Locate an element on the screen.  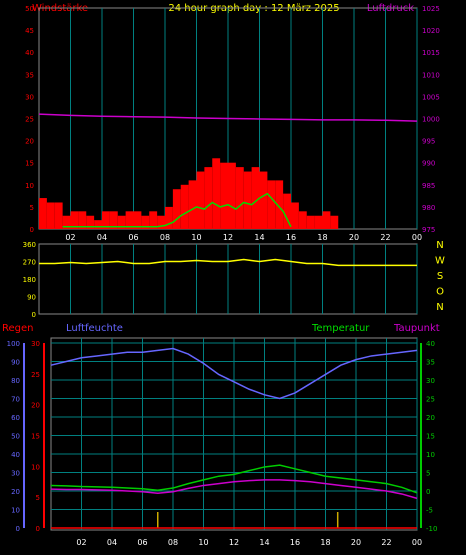
humidity-tick-label: 50 is located at coordinates (15, 437).